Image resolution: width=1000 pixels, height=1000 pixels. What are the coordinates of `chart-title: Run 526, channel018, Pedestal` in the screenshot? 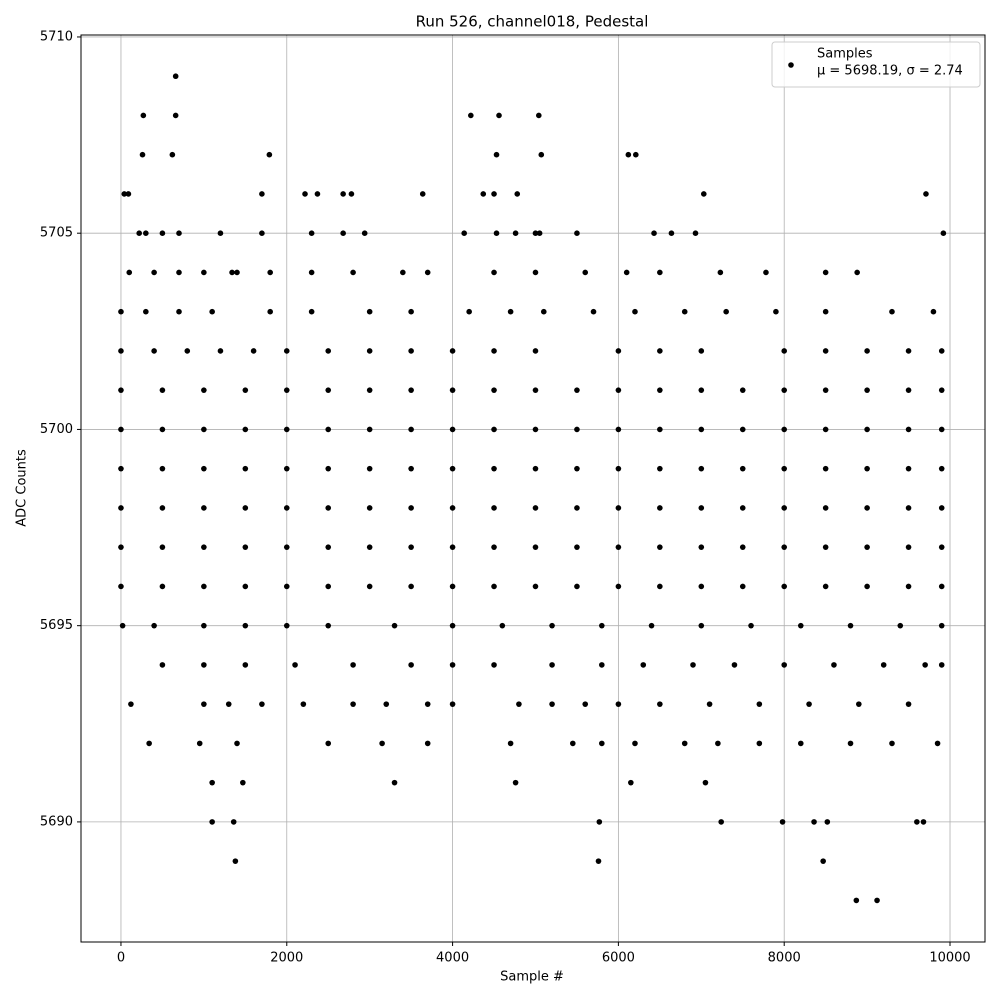 It's located at (532, 22).